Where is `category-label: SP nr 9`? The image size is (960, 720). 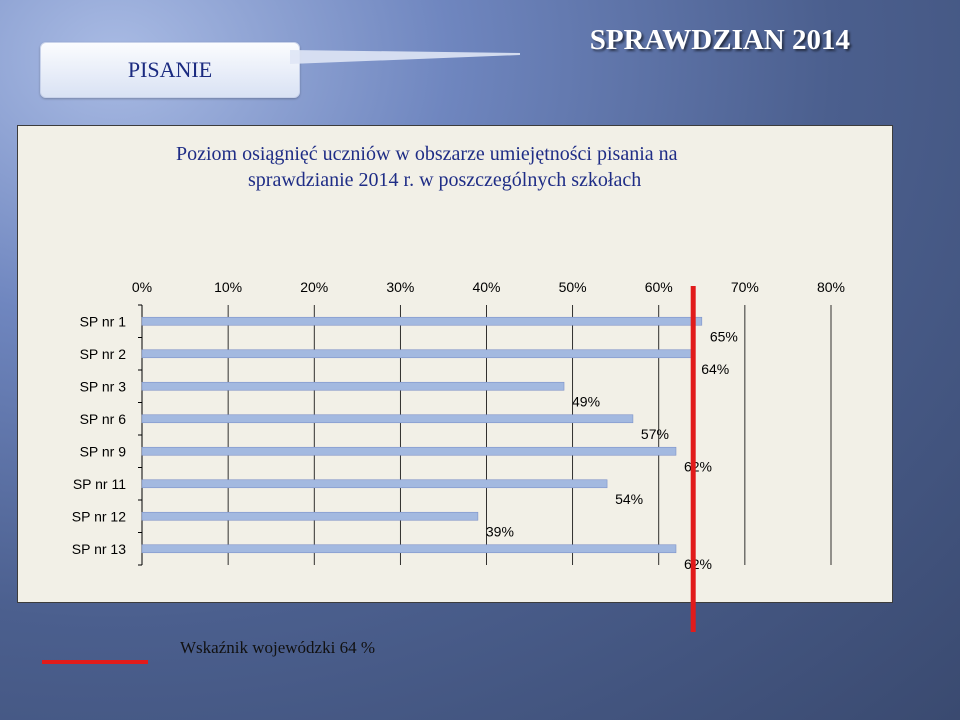
category-label: SP nr 9 is located at coordinates (103, 451).